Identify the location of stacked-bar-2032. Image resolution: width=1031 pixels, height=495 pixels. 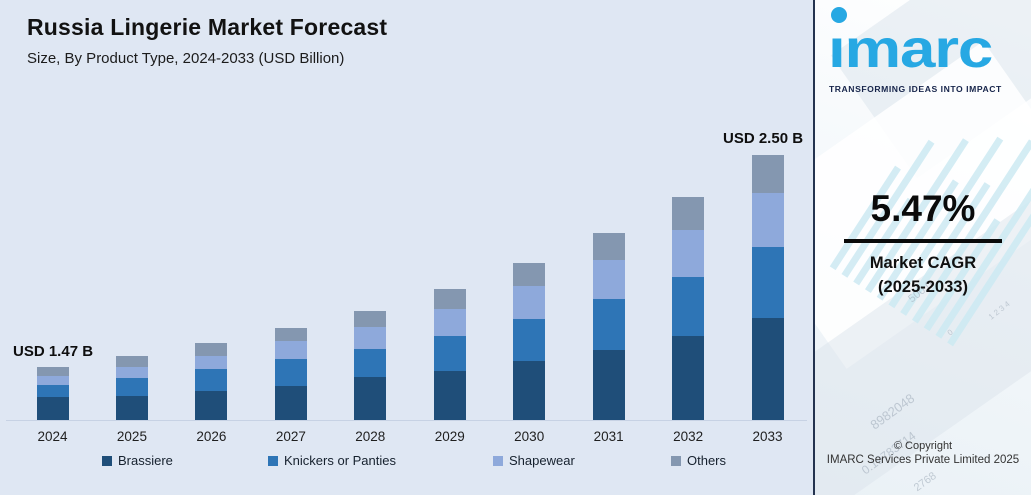
(688, 308).